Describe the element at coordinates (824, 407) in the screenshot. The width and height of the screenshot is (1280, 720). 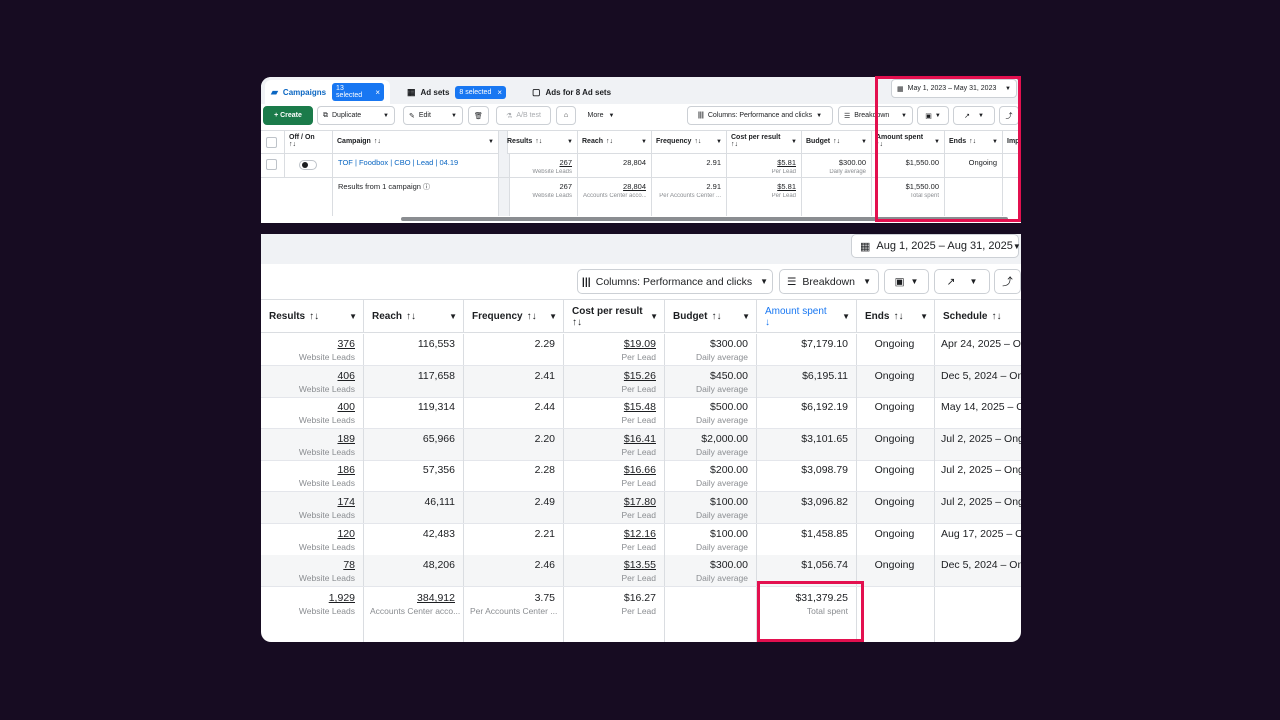
I see `amount-value: $6,192.19` at that location.